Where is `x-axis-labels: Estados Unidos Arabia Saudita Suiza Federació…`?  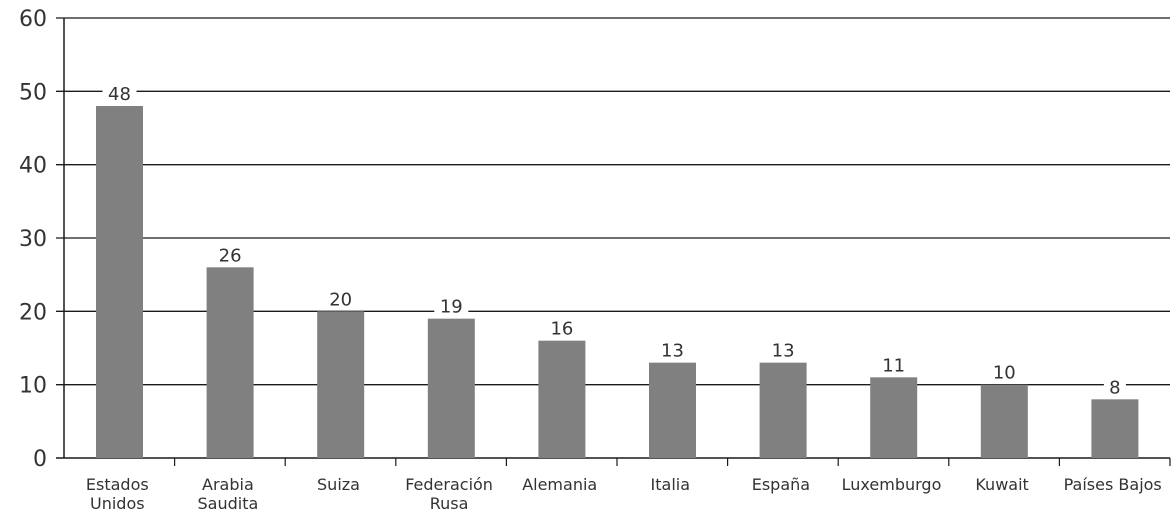 x-axis-labels: Estados Unidos Arabia Saudita Suiza Federació… is located at coordinates (624, 494).